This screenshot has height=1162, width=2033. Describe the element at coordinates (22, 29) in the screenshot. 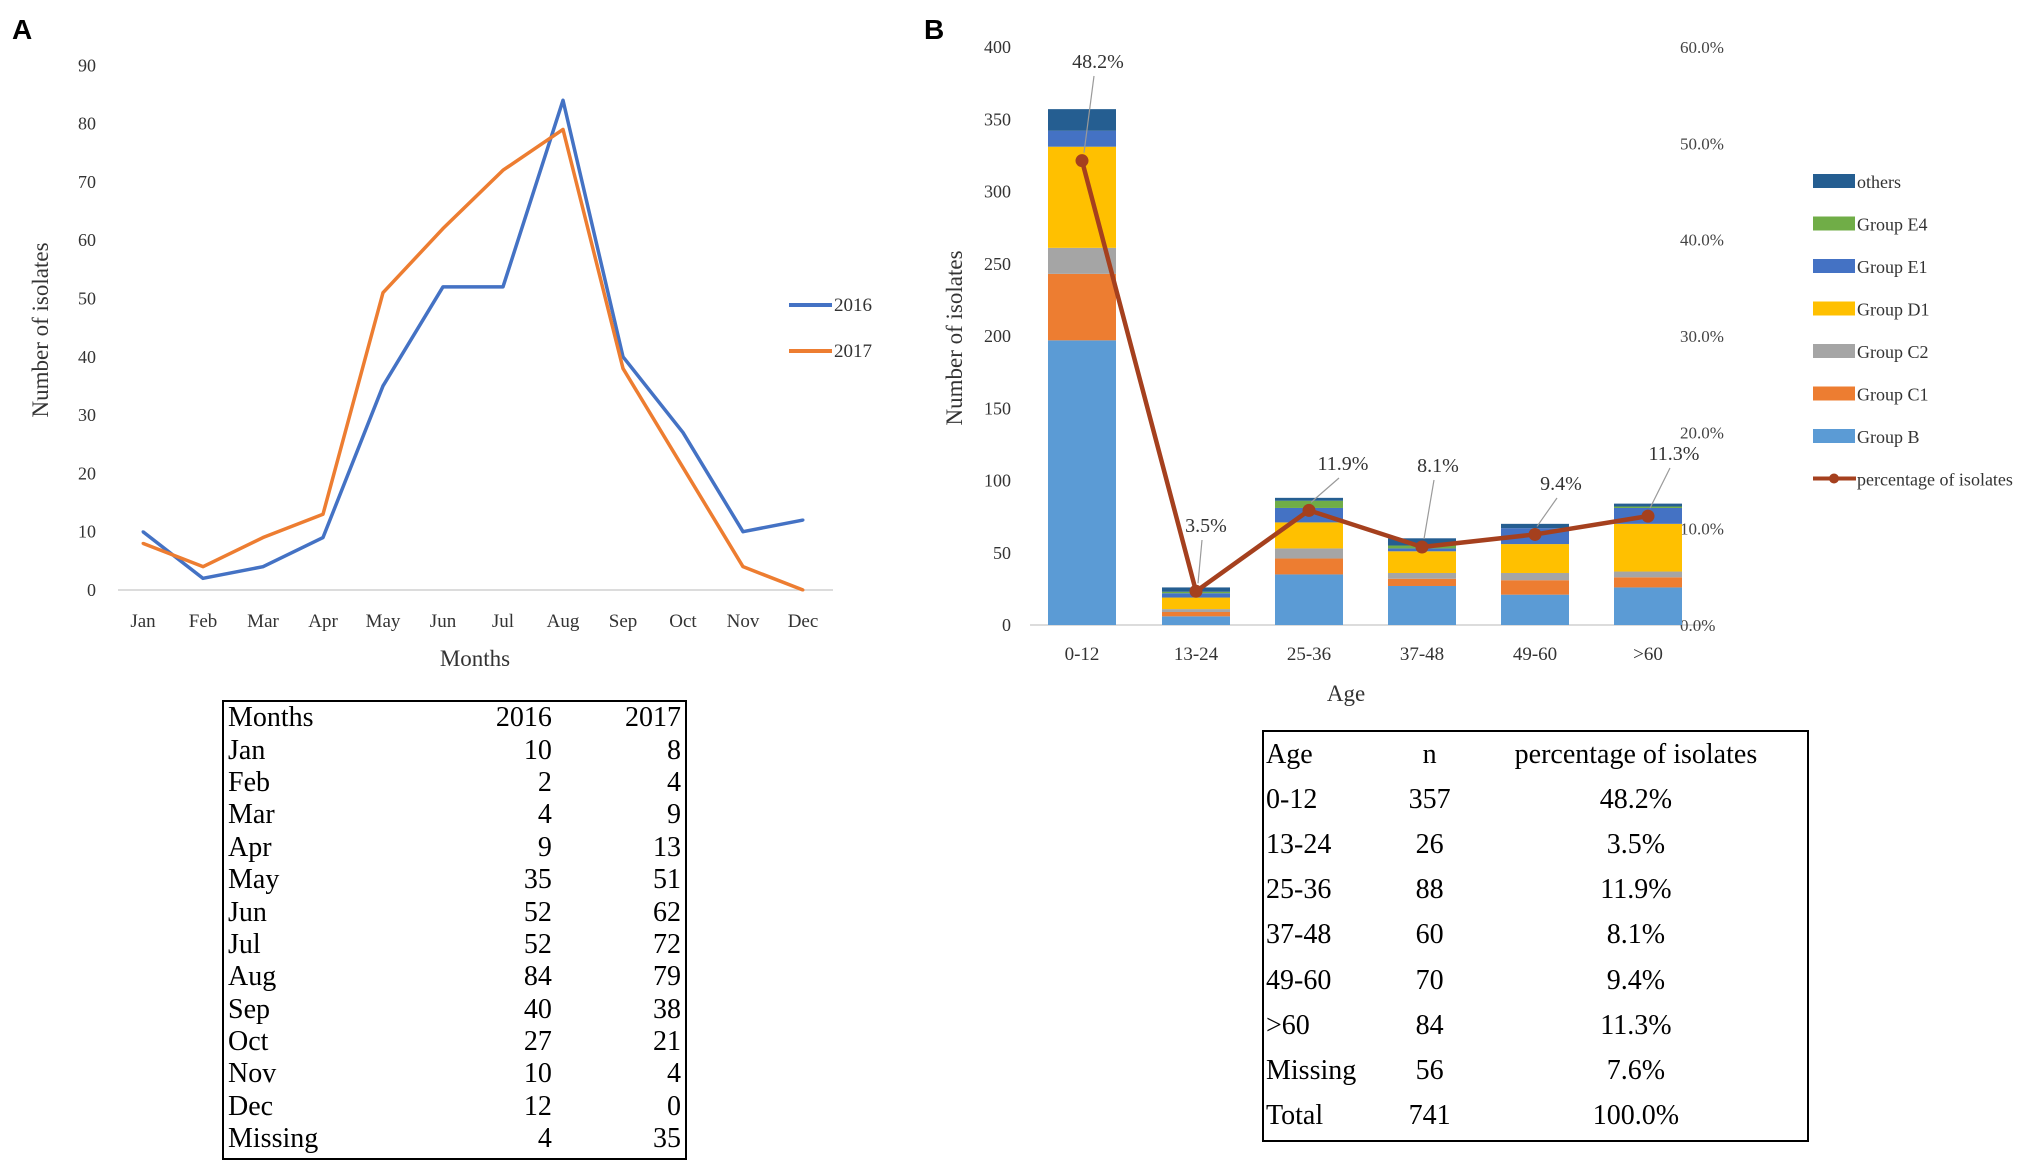

I see `panel-label-a: A` at that location.